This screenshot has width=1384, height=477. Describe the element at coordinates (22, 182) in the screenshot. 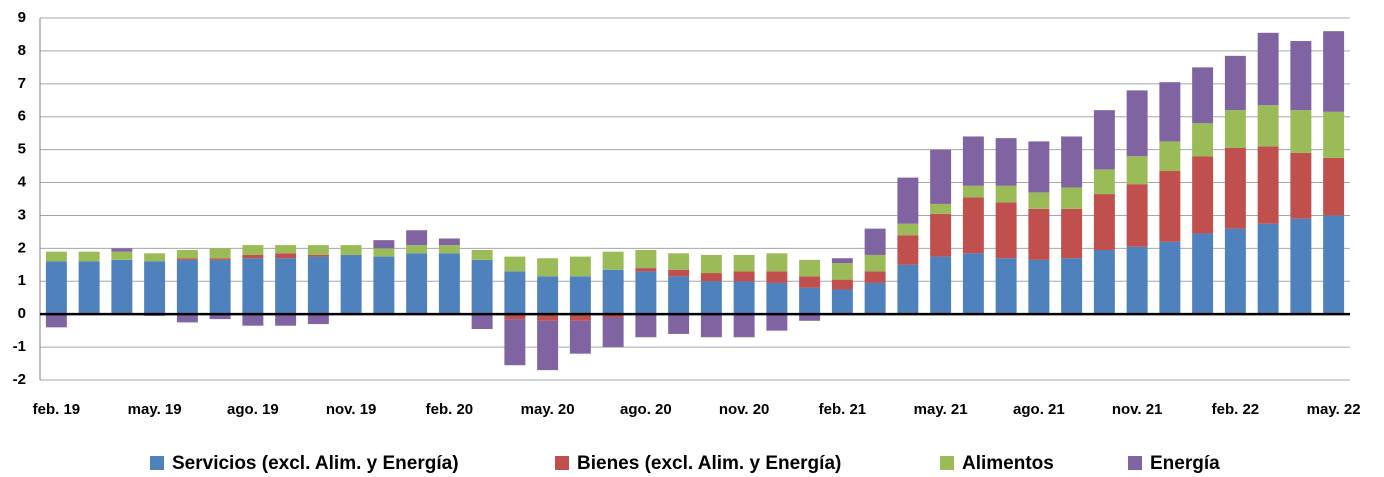

I see `y-tick-label: 4` at that location.